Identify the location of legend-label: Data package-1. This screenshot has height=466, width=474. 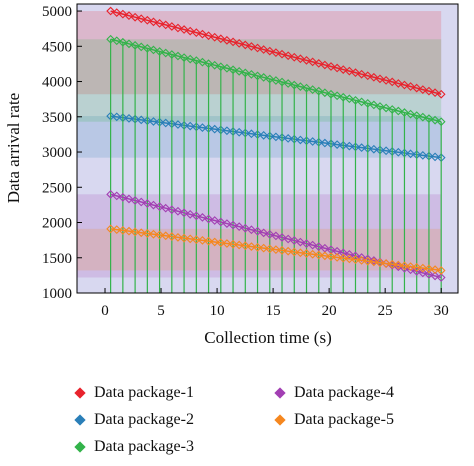
(144, 392).